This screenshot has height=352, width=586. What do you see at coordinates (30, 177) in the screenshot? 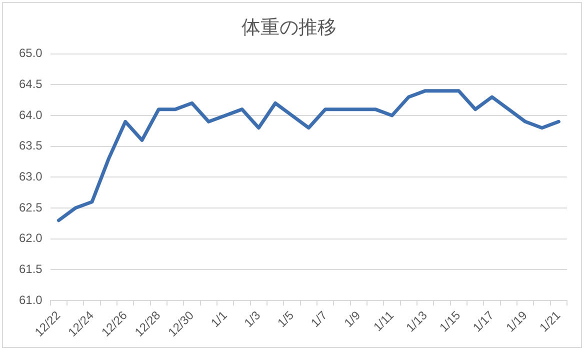
I see `y-tick-label: 63.0` at bounding box center [30, 177].